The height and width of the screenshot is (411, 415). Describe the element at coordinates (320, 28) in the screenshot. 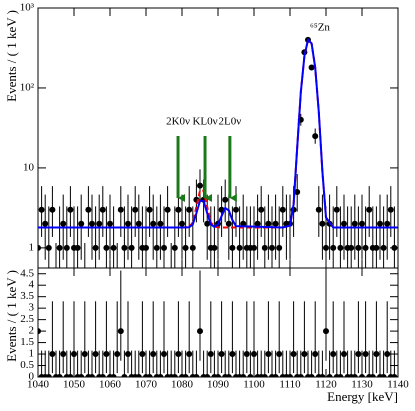

I see `peak-label: ⁶⁵Zn` at that location.